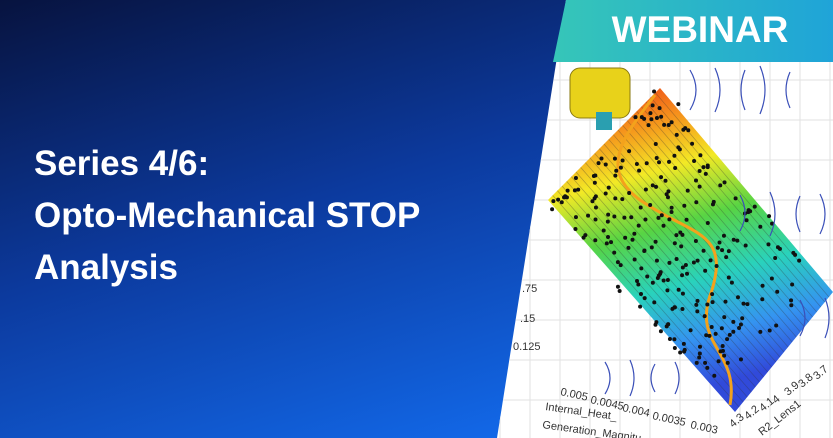  What do you see at coordinates (527, 319) in the screenshot?
I see `z-tick-label: .15` at bounding box center [527, 319].